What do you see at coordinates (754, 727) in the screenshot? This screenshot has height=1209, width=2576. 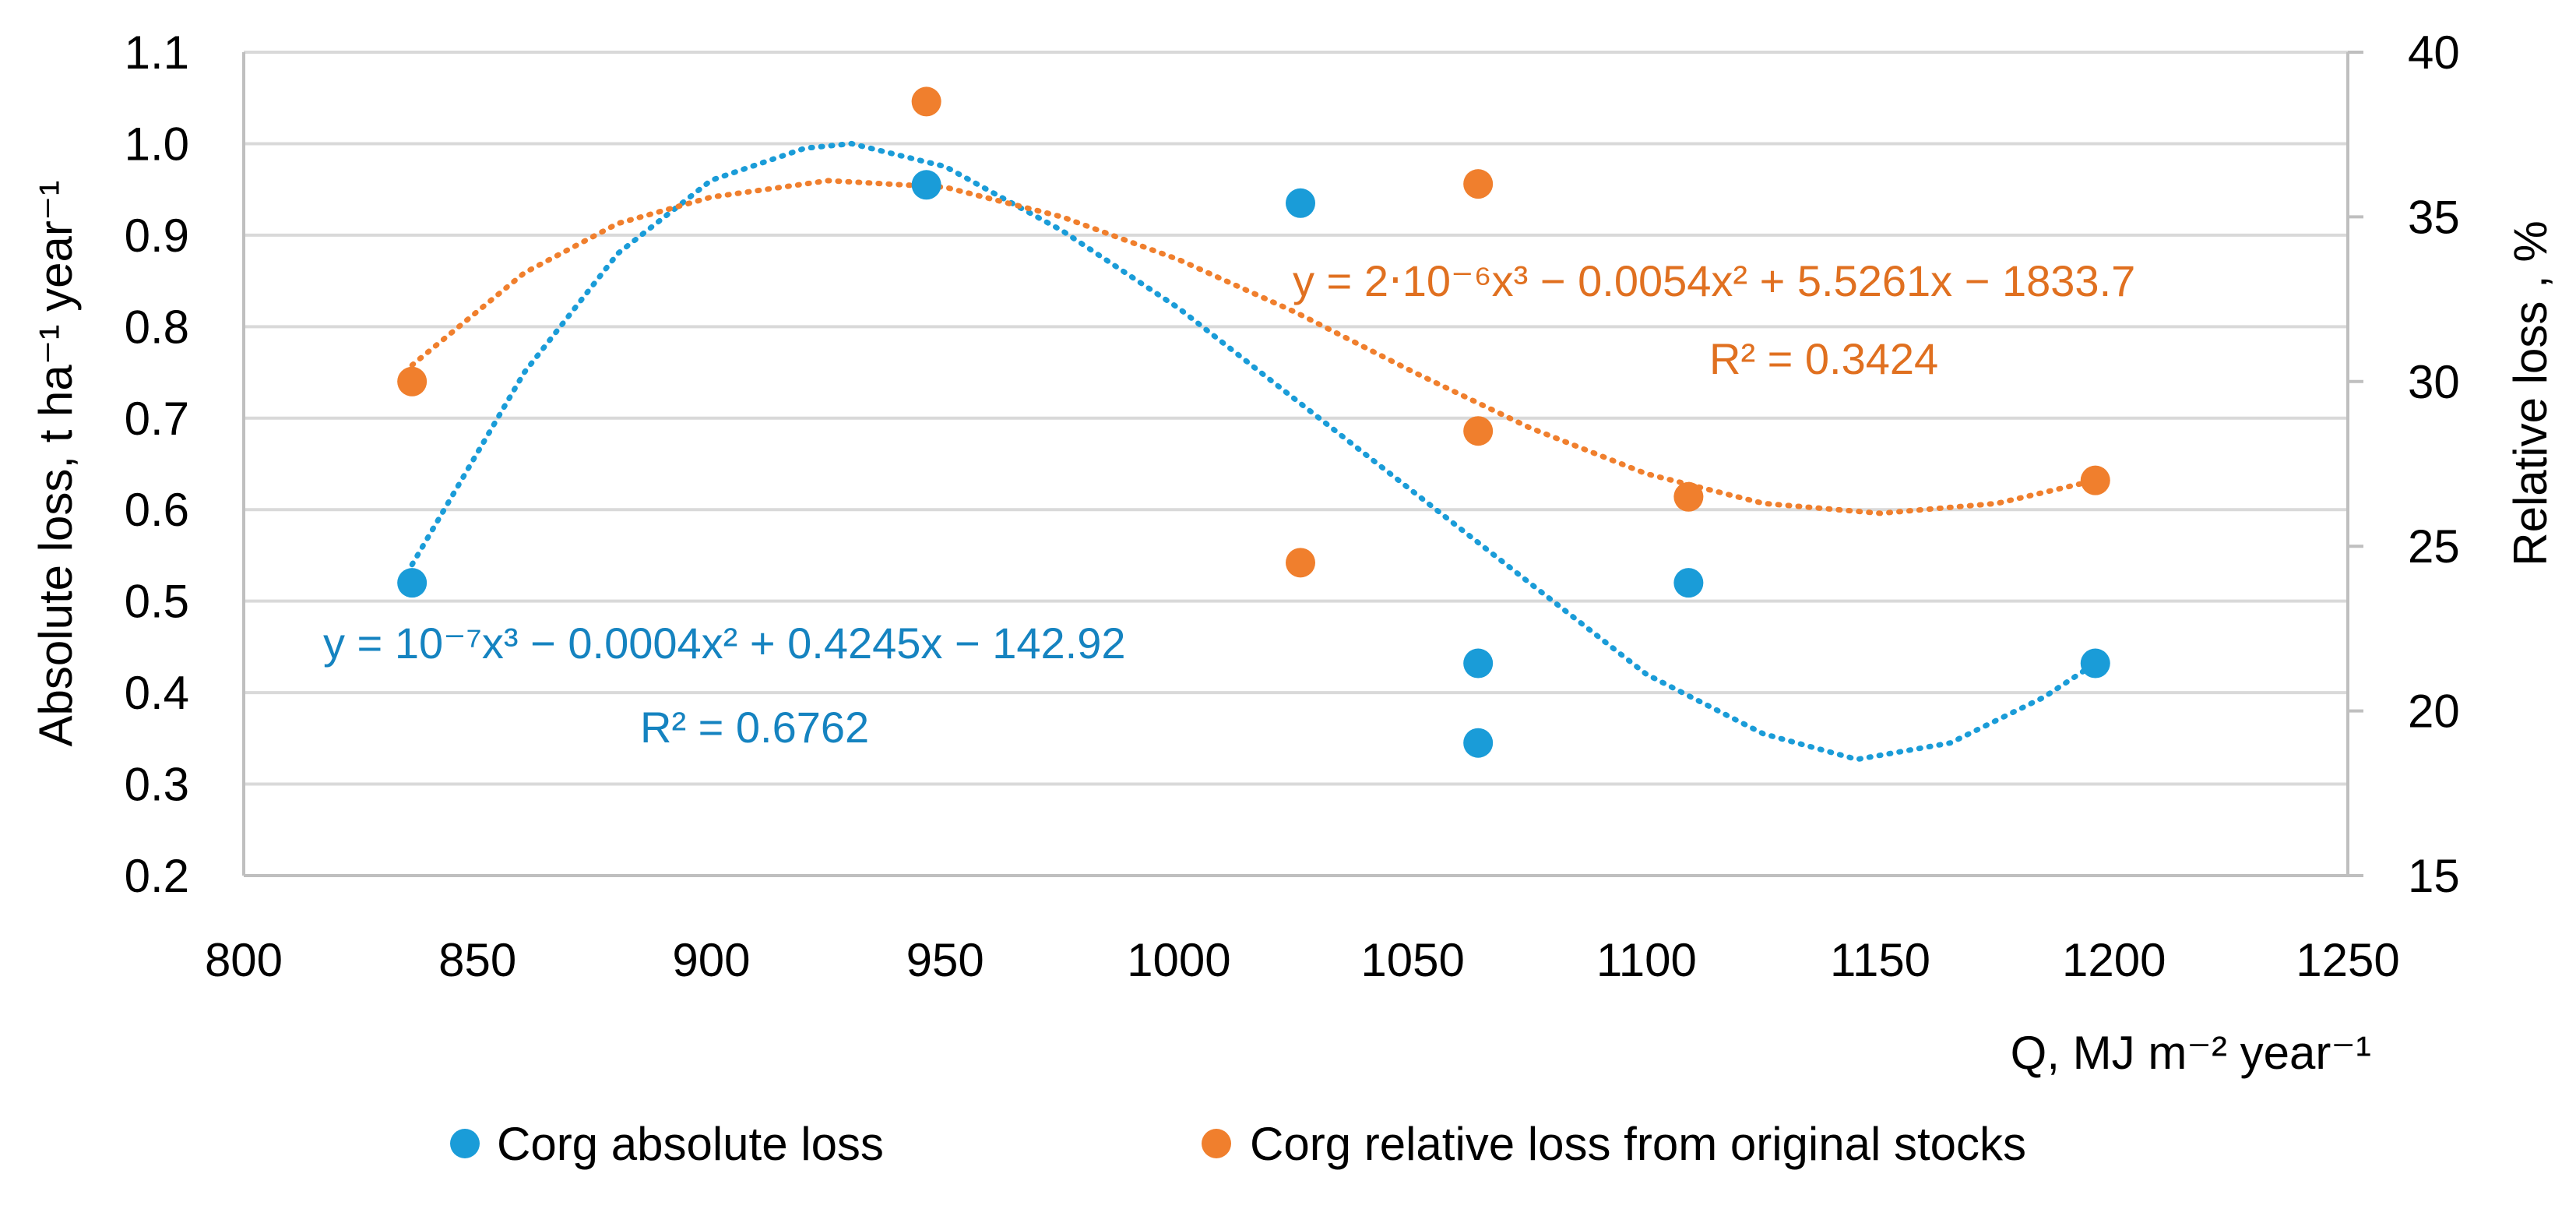 I see `absolute-r2: R² = 0.6762` at bounding box center [754, 727].